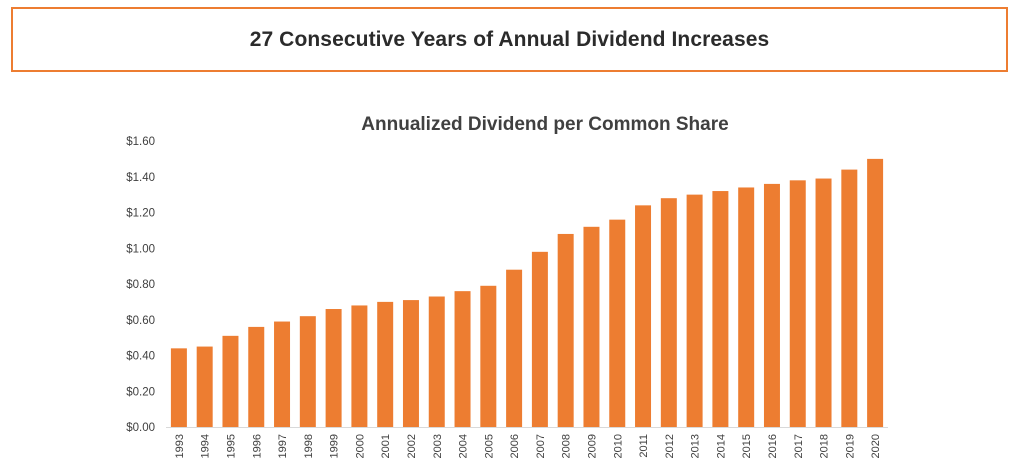 The image size is (1024, 475). Describe the element at coordinates (438, 446) in the screenshot. I see `x-tick-label: 2003` at that location.